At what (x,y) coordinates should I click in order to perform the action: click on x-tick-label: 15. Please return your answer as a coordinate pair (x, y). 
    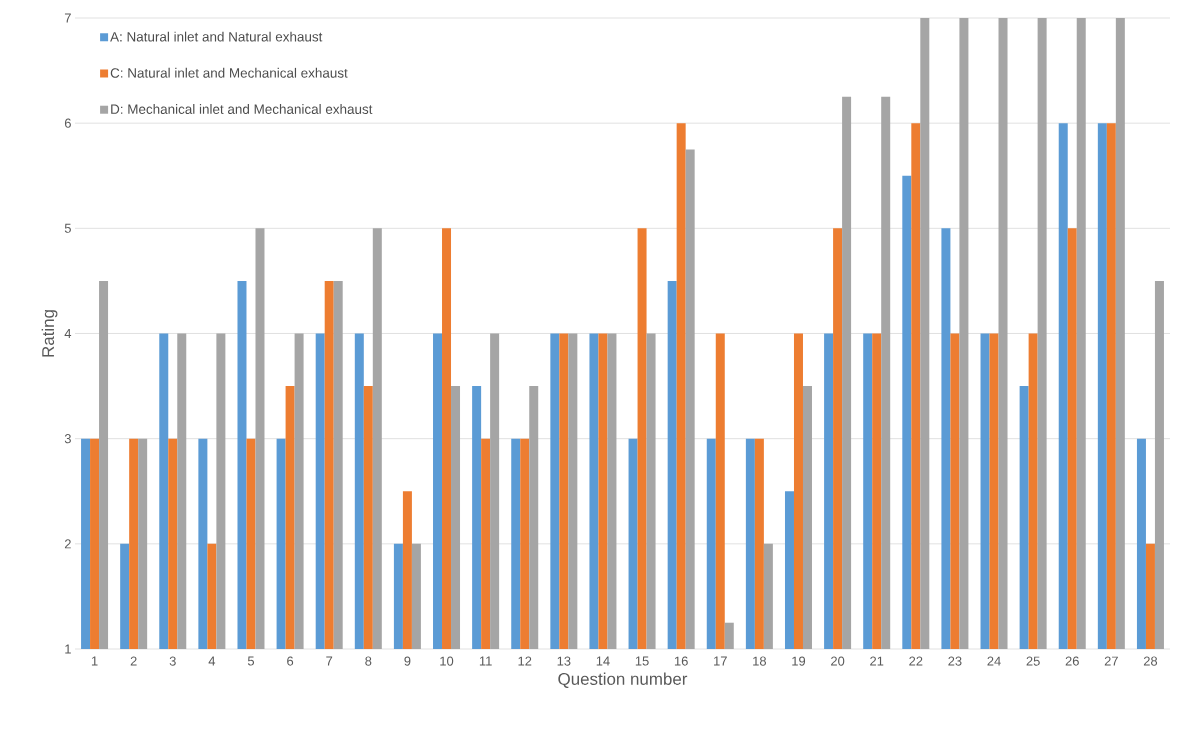
    Looking at the image, I should click on (642, 661).